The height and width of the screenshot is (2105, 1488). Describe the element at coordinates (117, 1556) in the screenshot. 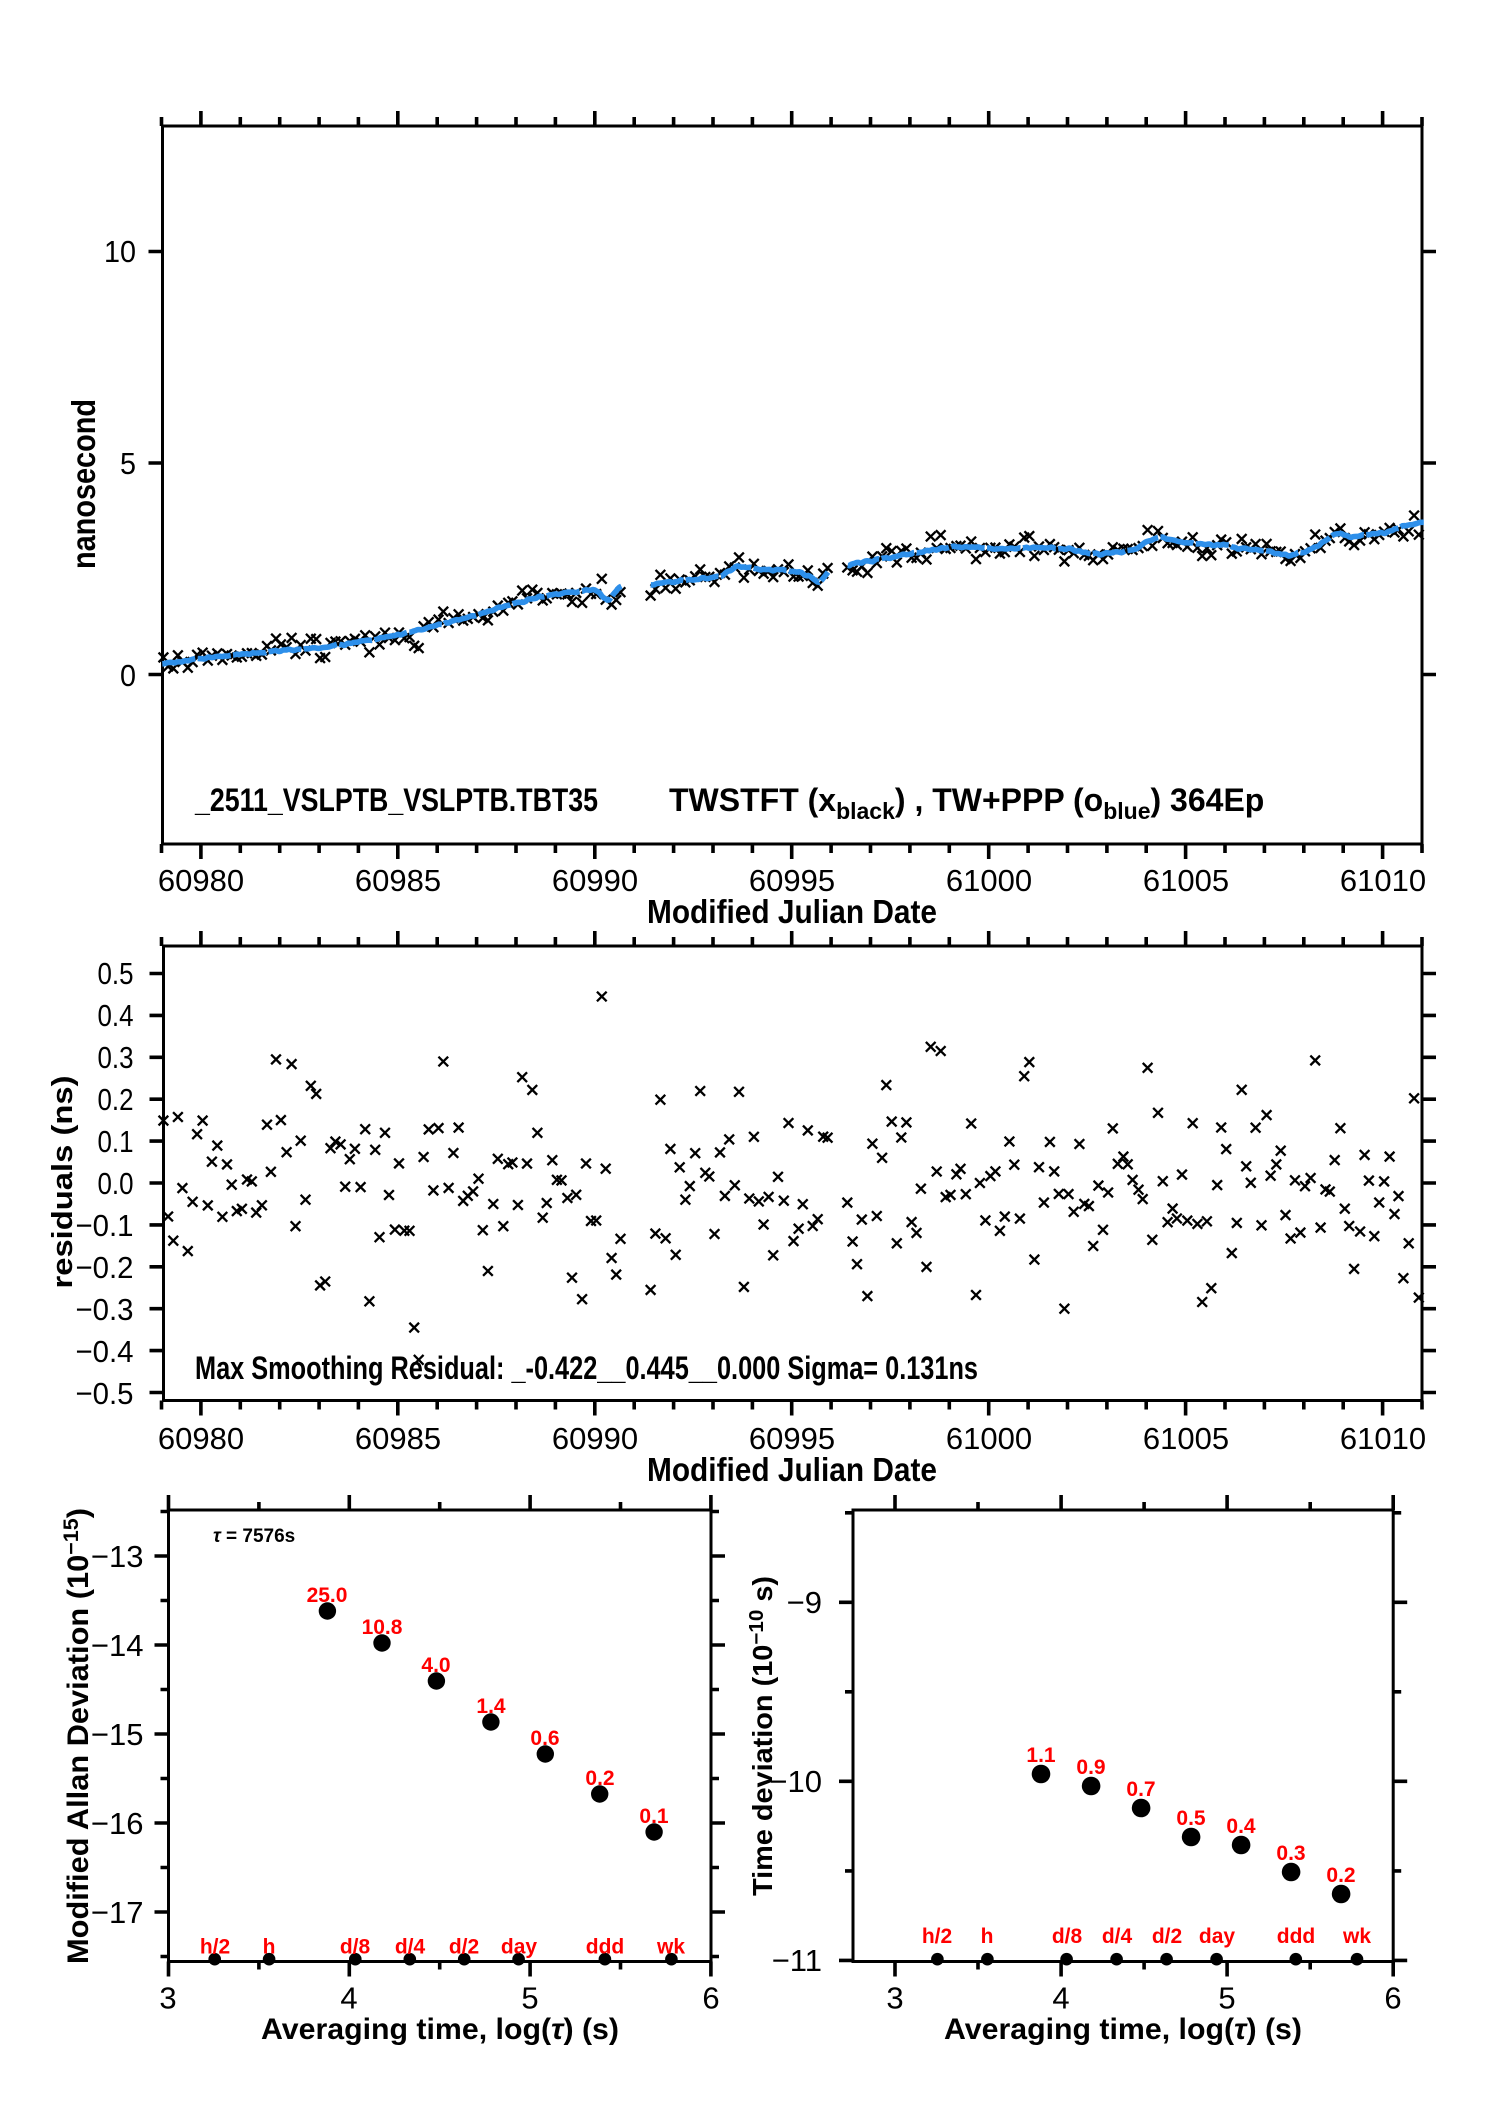

I see `svg-text: −13` at that location.